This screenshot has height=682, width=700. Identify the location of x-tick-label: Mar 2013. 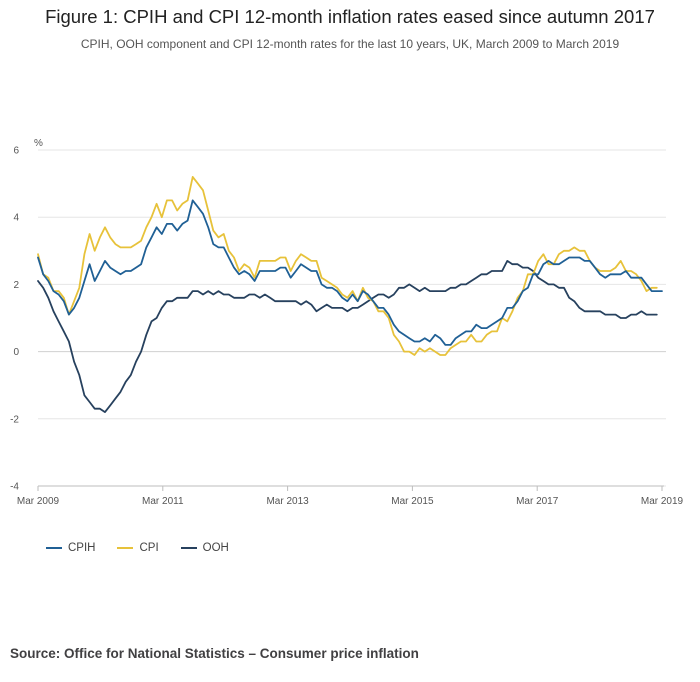
(287, 501).